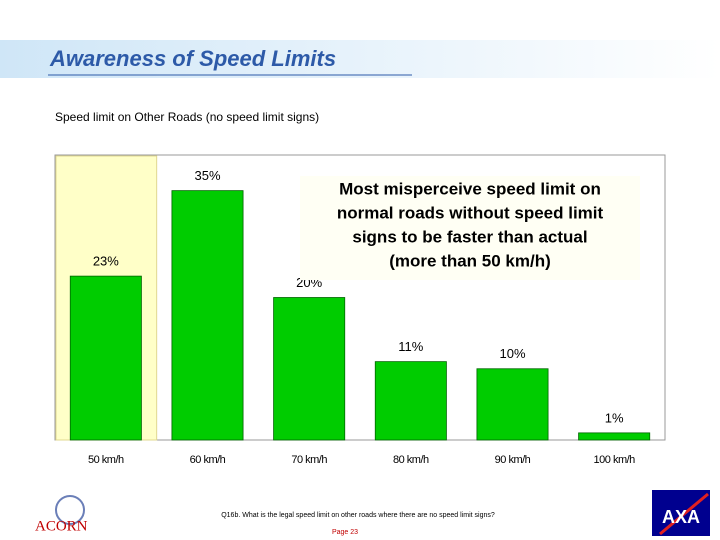  Describe the element at coordinates (61, 526) in the screenshot. I see `logo-acorn: ACORN` at that location.